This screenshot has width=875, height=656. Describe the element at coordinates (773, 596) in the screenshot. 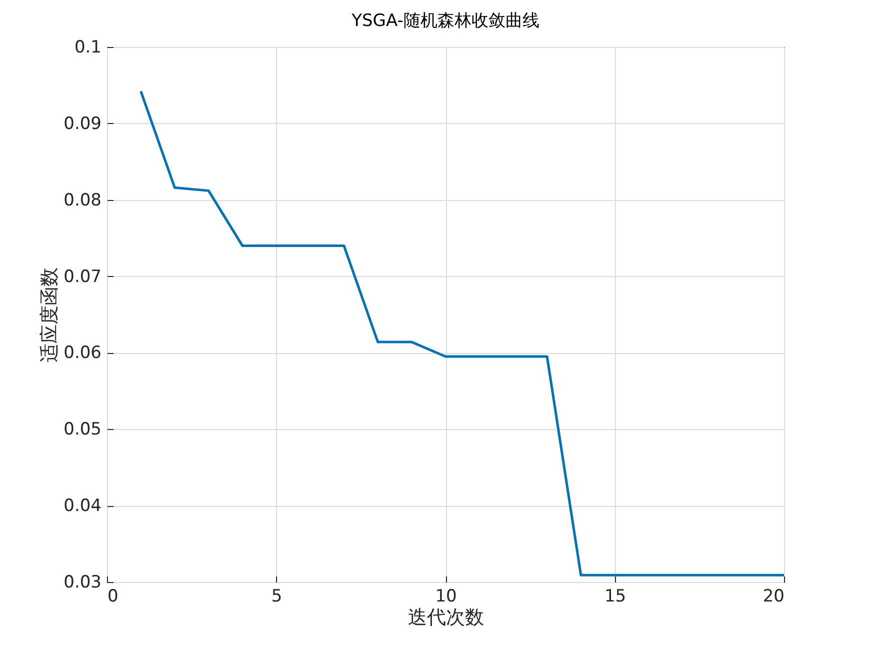

I see `x-tick-label: 20` at that location.